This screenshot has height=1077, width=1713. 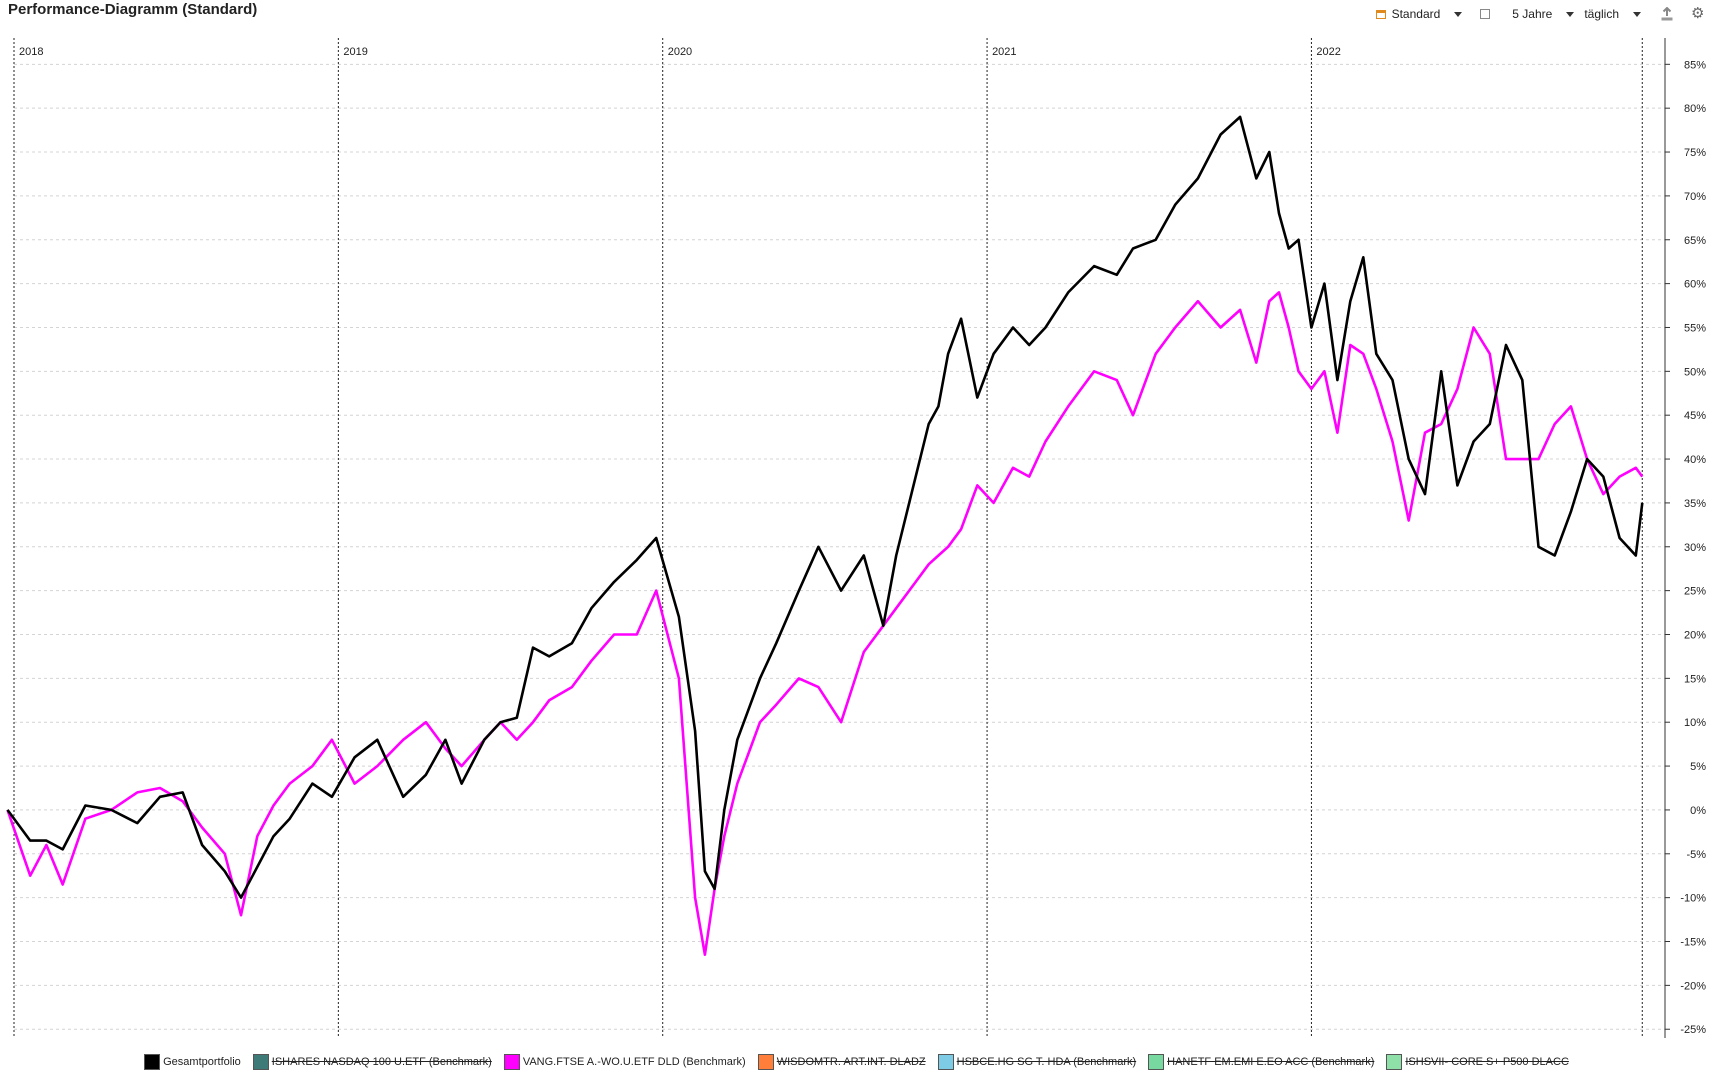 I want to click on y-tick-label: 35%, so click(x=1695, y=504).